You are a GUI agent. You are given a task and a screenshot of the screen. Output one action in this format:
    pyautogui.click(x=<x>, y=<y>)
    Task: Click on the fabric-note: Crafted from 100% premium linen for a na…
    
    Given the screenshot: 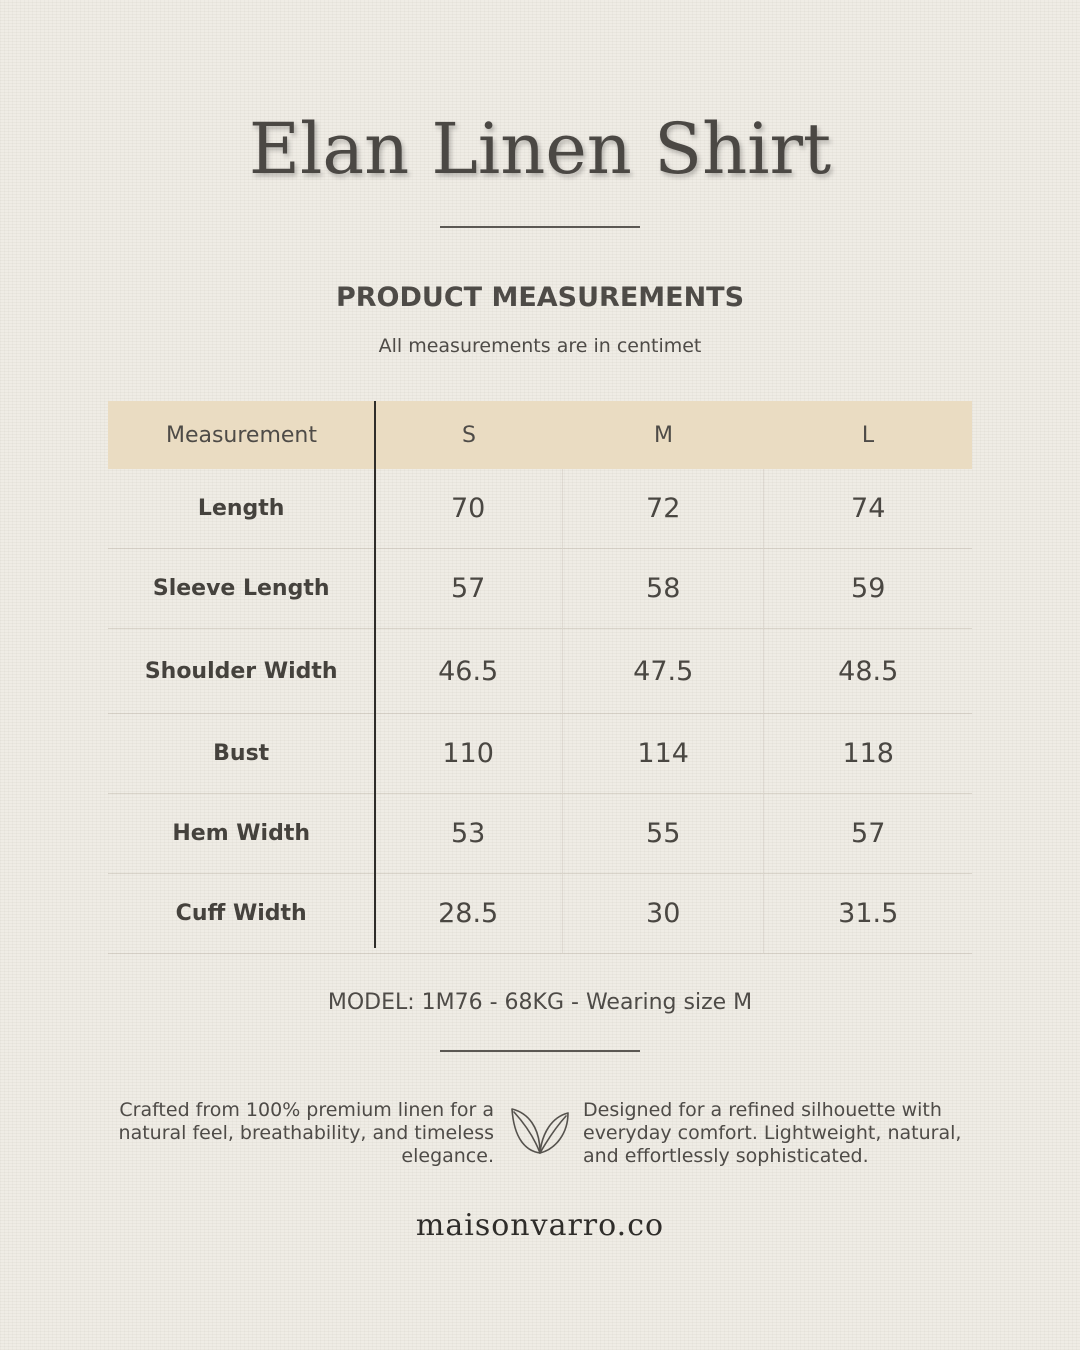 What is the action you would take?
    pyautogui.click(x=306, y=1133)
    